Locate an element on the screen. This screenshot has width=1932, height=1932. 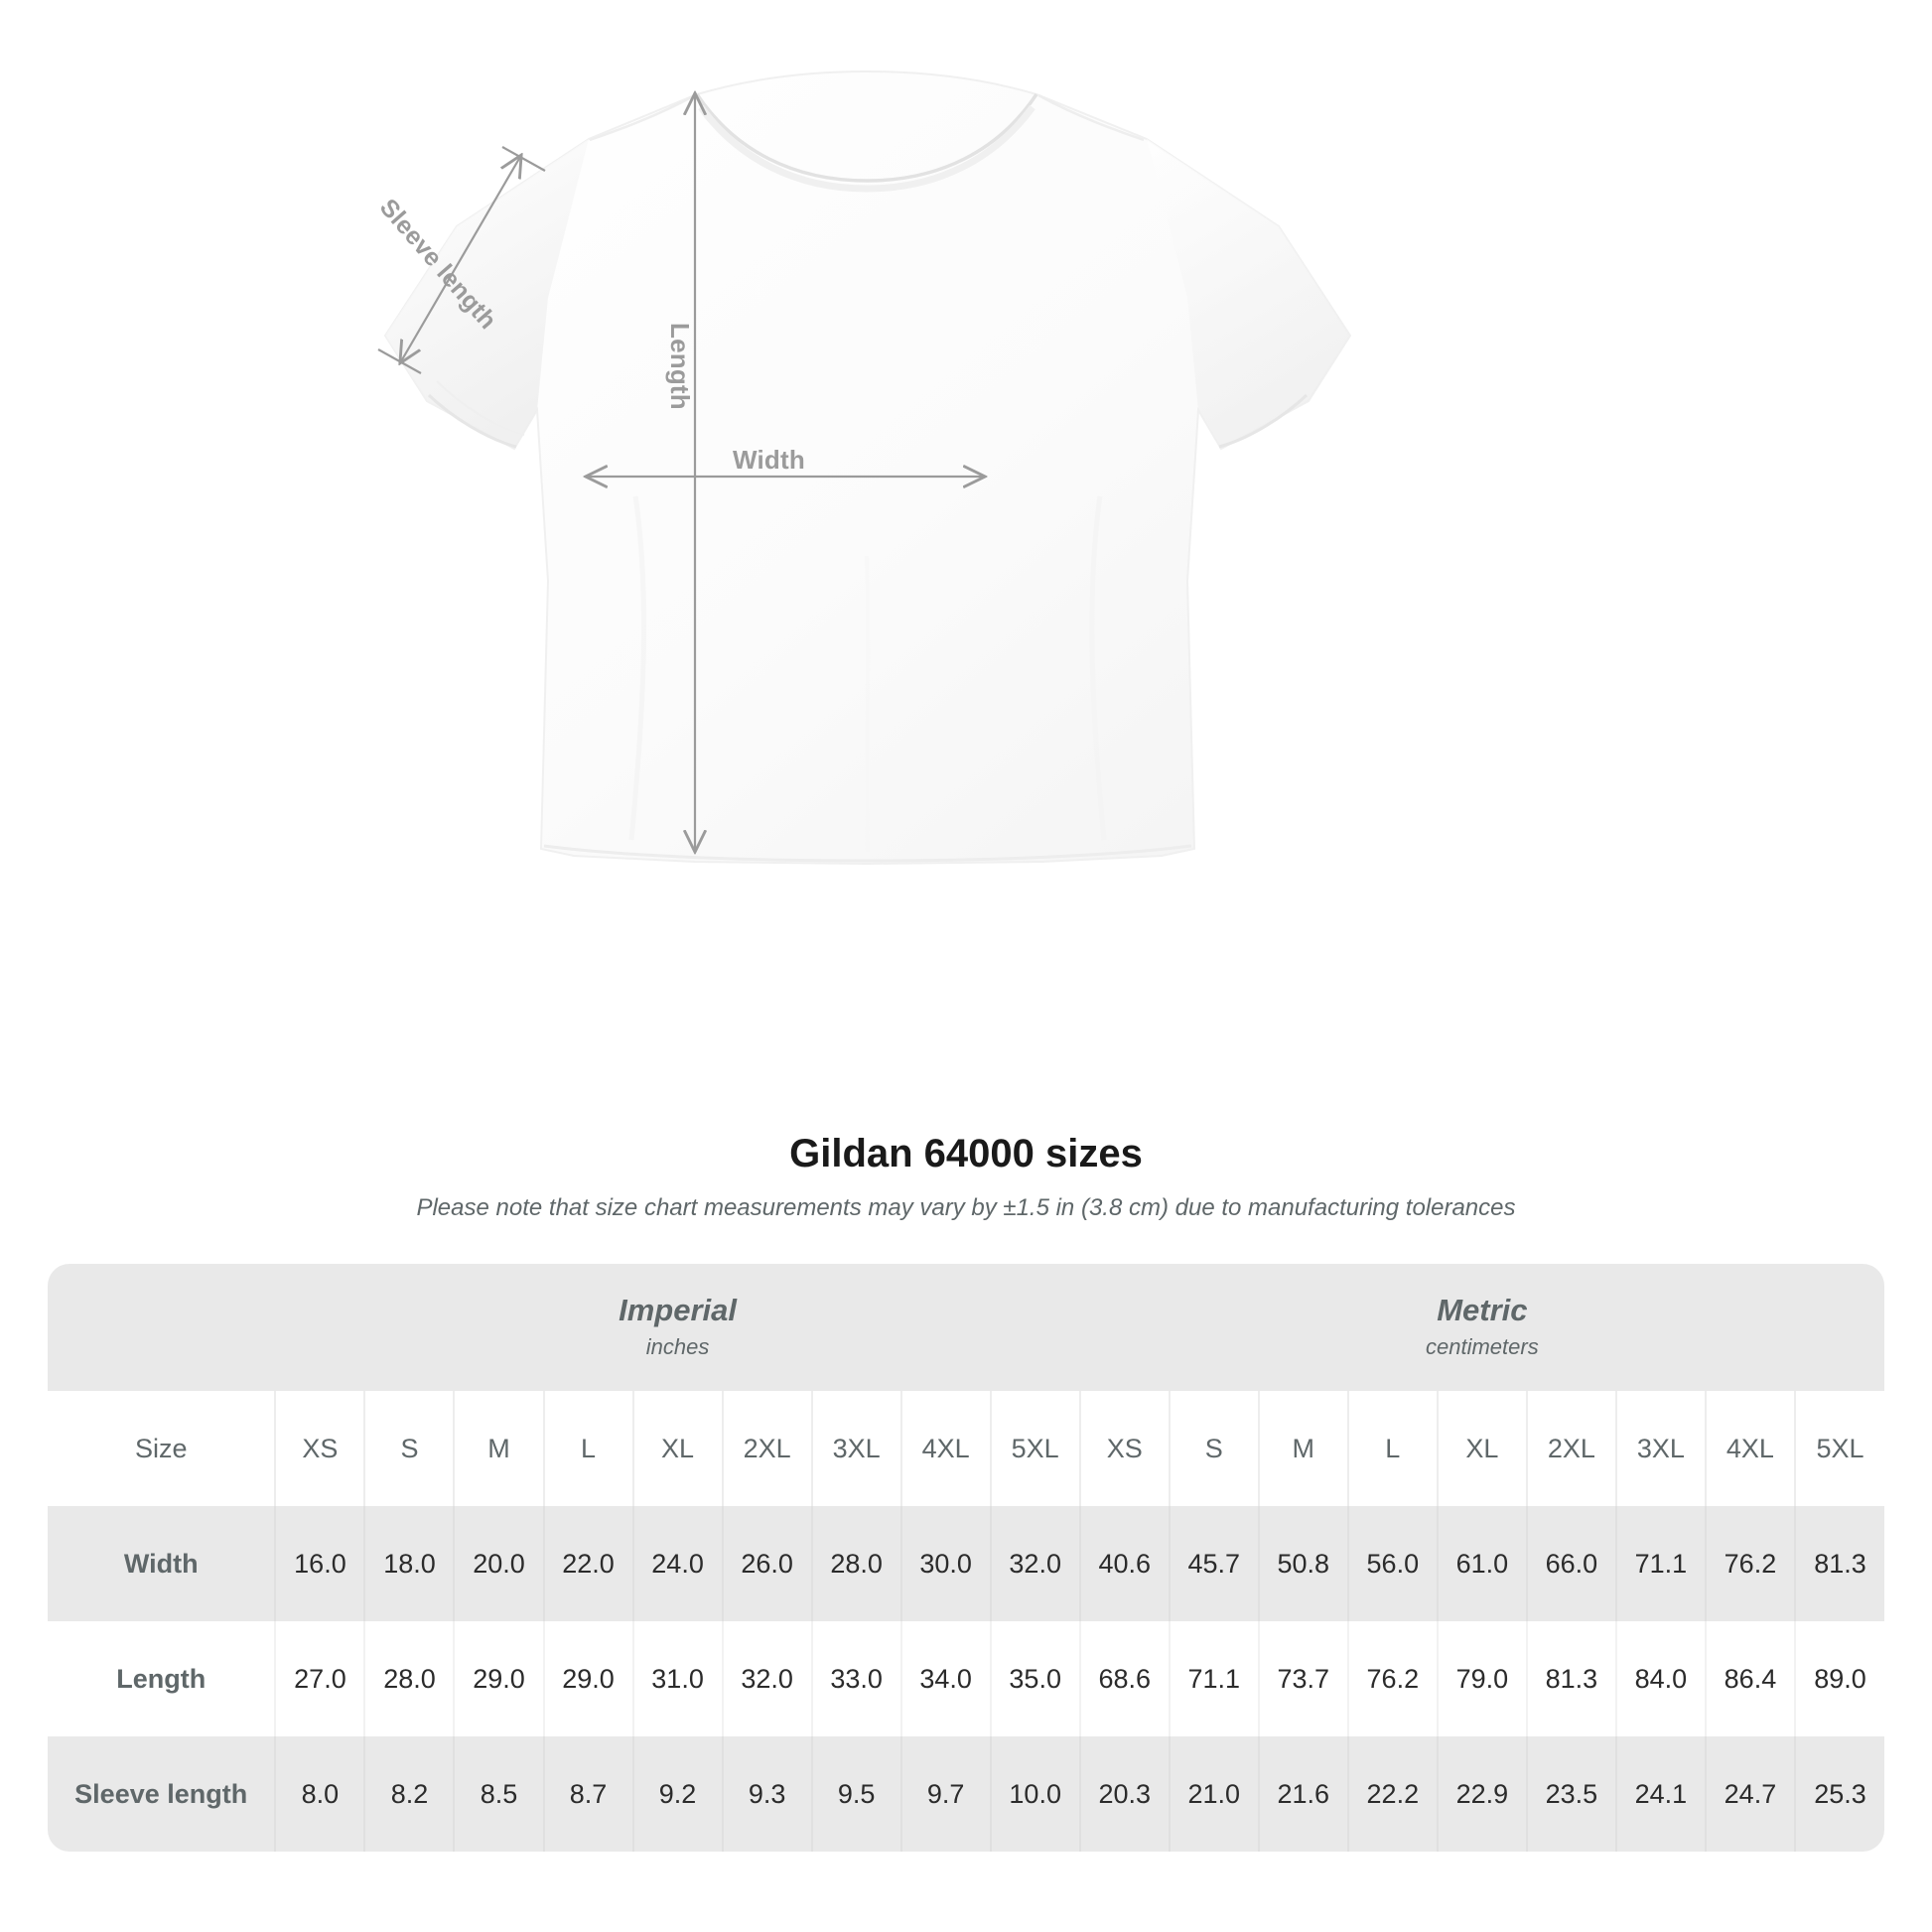
cell-sleeve-imperial-3xl: 9.5 is located at coordinates (856, 1794).